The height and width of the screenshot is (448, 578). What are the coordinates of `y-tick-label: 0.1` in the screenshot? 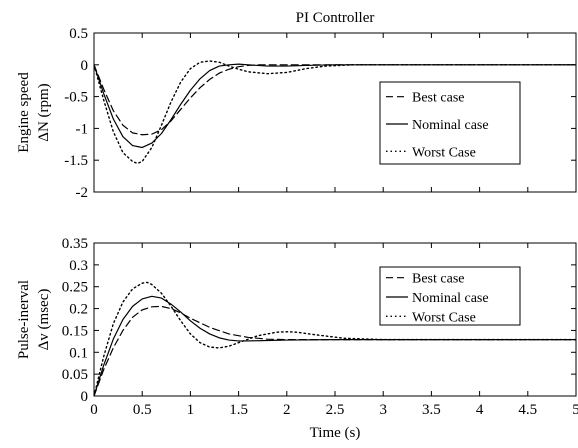 It's located at (78, 353).